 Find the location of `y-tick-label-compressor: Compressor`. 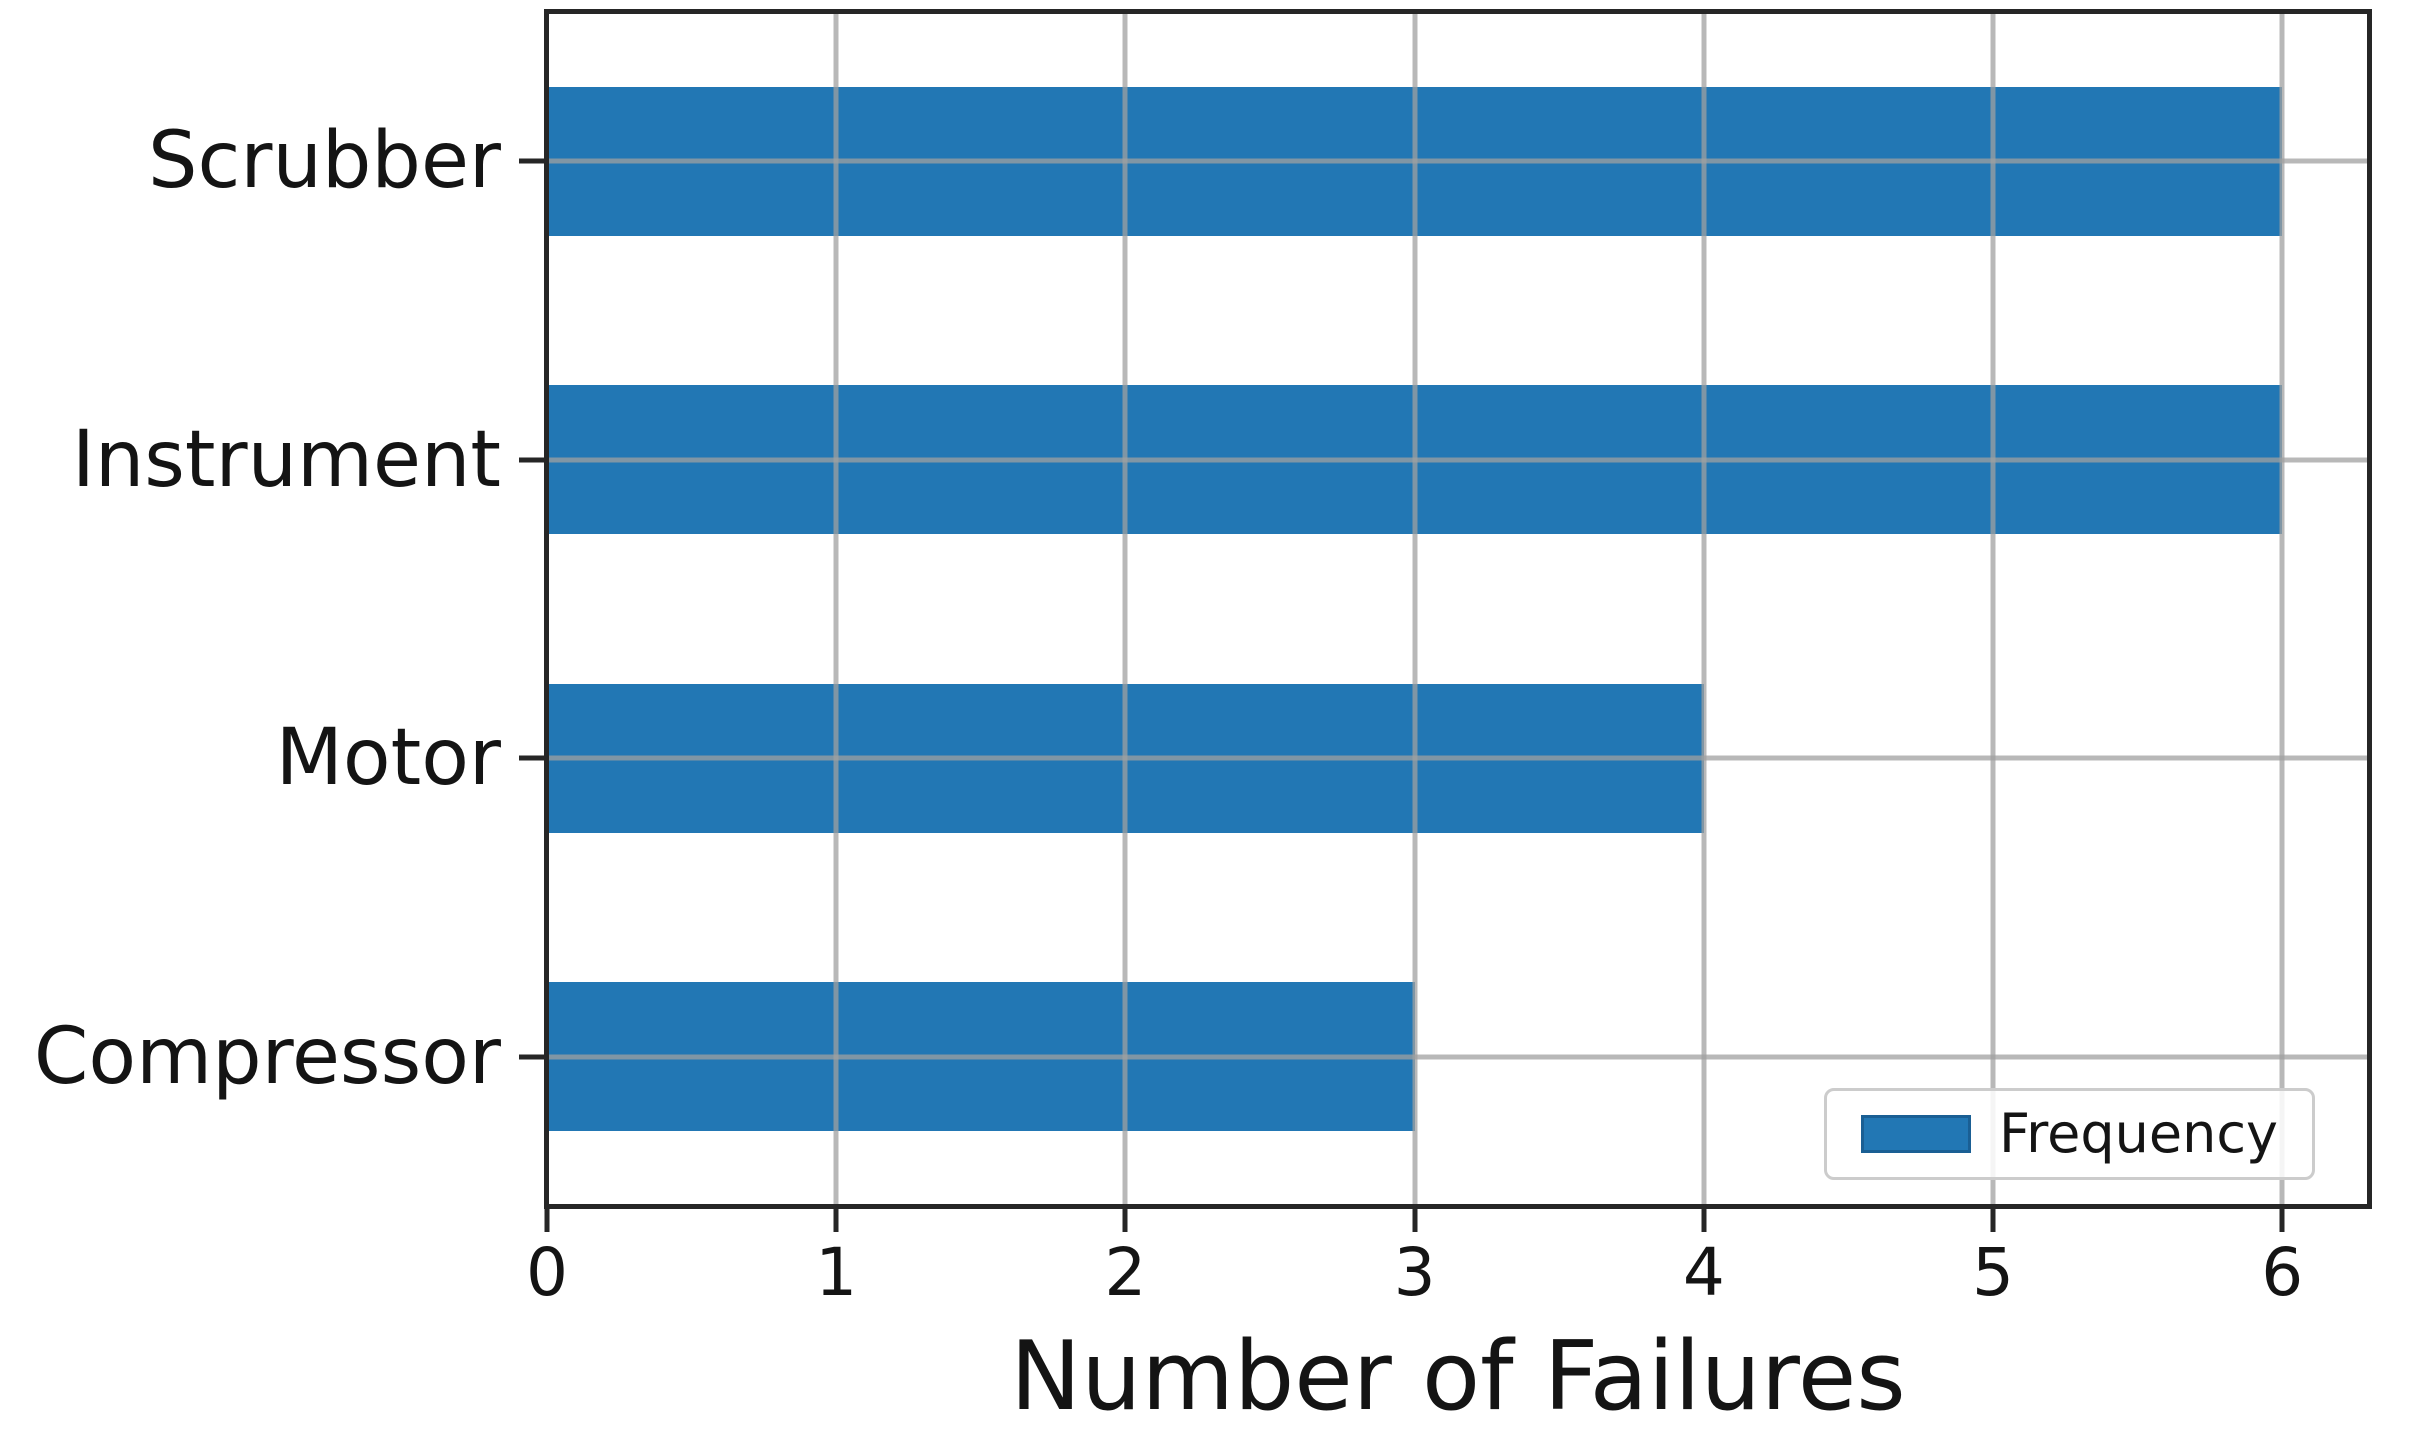

y-tick-label-compressor: Compressor is located at coordinates (267, 1056).